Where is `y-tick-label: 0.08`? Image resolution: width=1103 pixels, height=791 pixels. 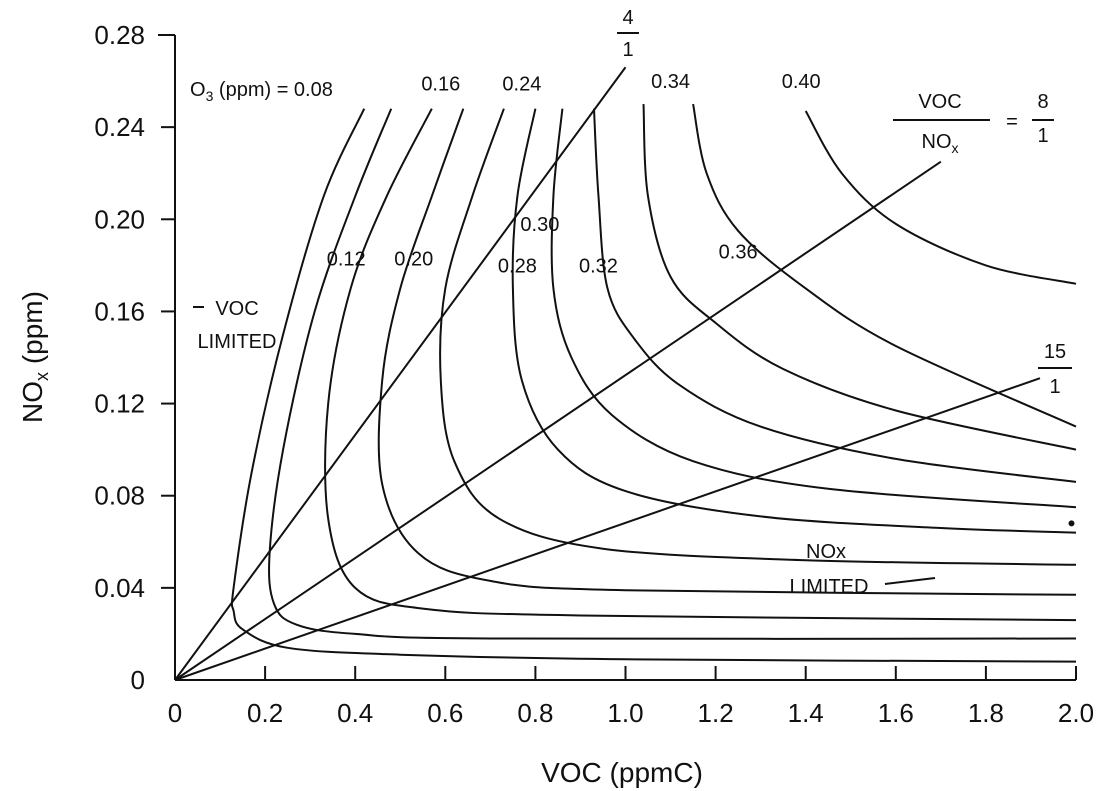
y-tick-label: 0.08 is located at coordinates (119, 496).